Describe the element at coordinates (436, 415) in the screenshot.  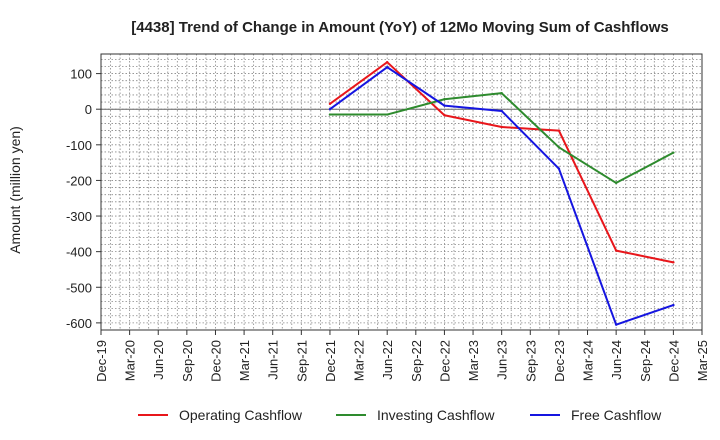
I see `legend-label-investing-cashflow: Investing Cashflow` at that location.